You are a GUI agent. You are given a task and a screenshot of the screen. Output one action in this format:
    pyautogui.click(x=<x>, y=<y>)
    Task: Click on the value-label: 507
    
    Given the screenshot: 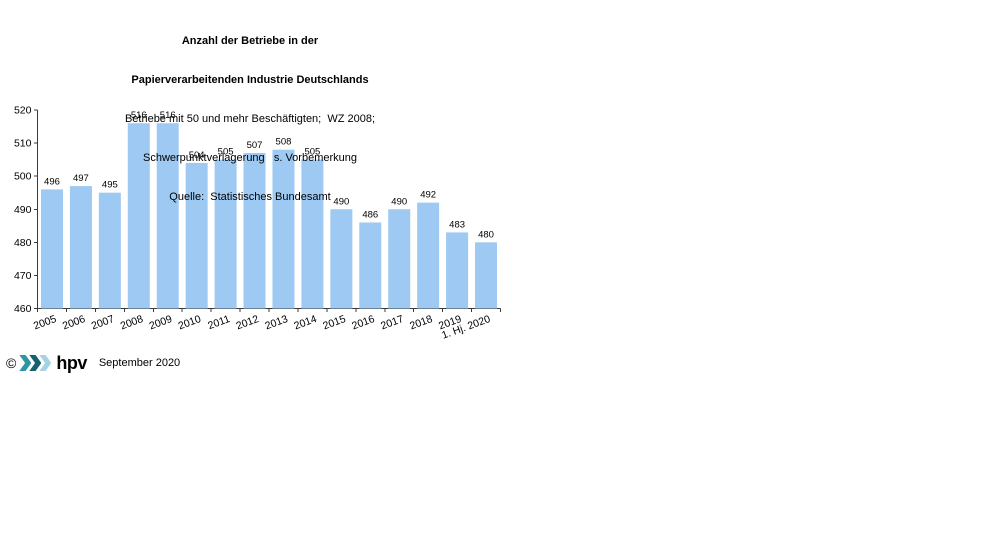 What is the action you would take?
    pyautogui.click(x=255, y=145)
    